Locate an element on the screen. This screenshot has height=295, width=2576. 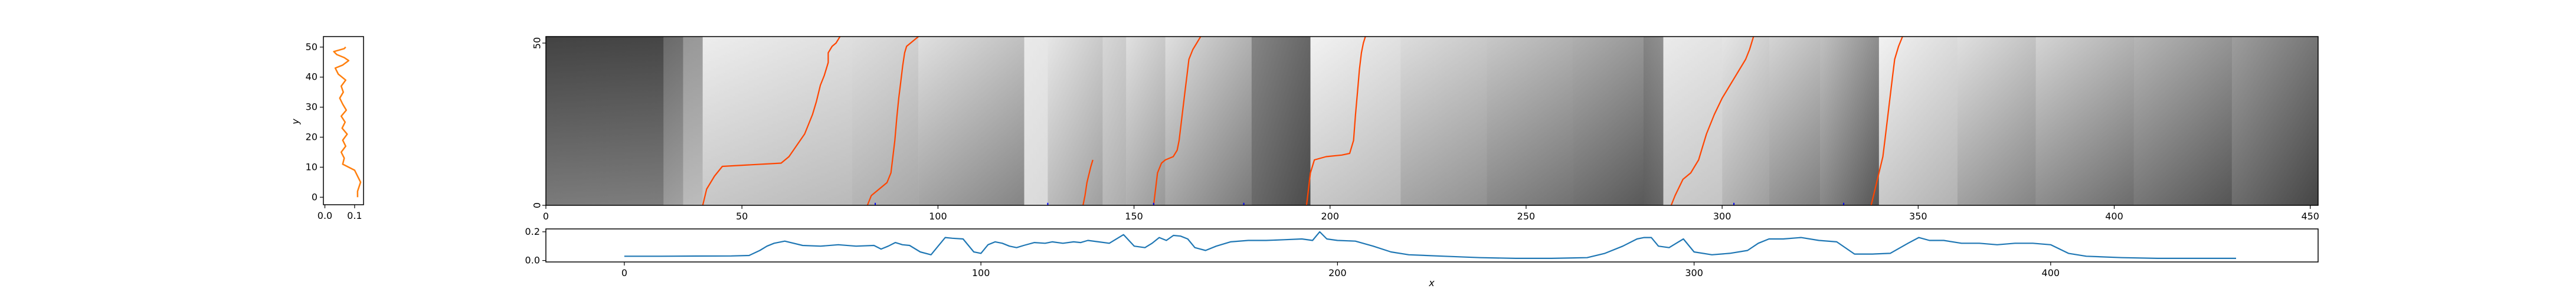
signal-xtick-label: 0 is located at coordinates (624, 272).